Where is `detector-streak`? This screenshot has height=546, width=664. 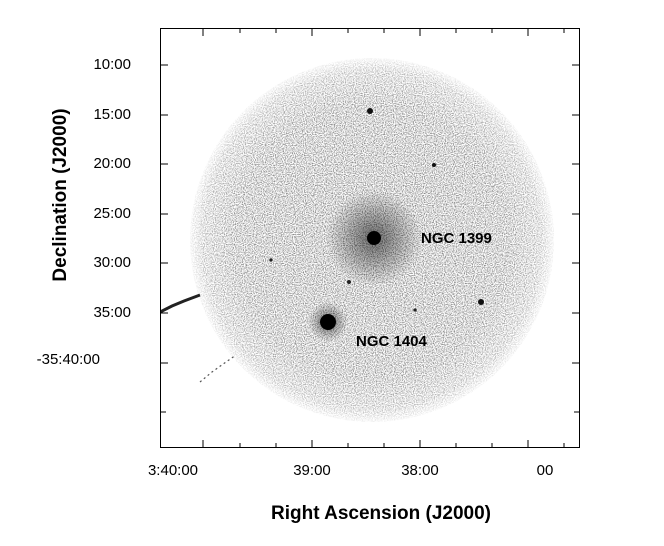
detector-streak is located at coordinates (180, 303).